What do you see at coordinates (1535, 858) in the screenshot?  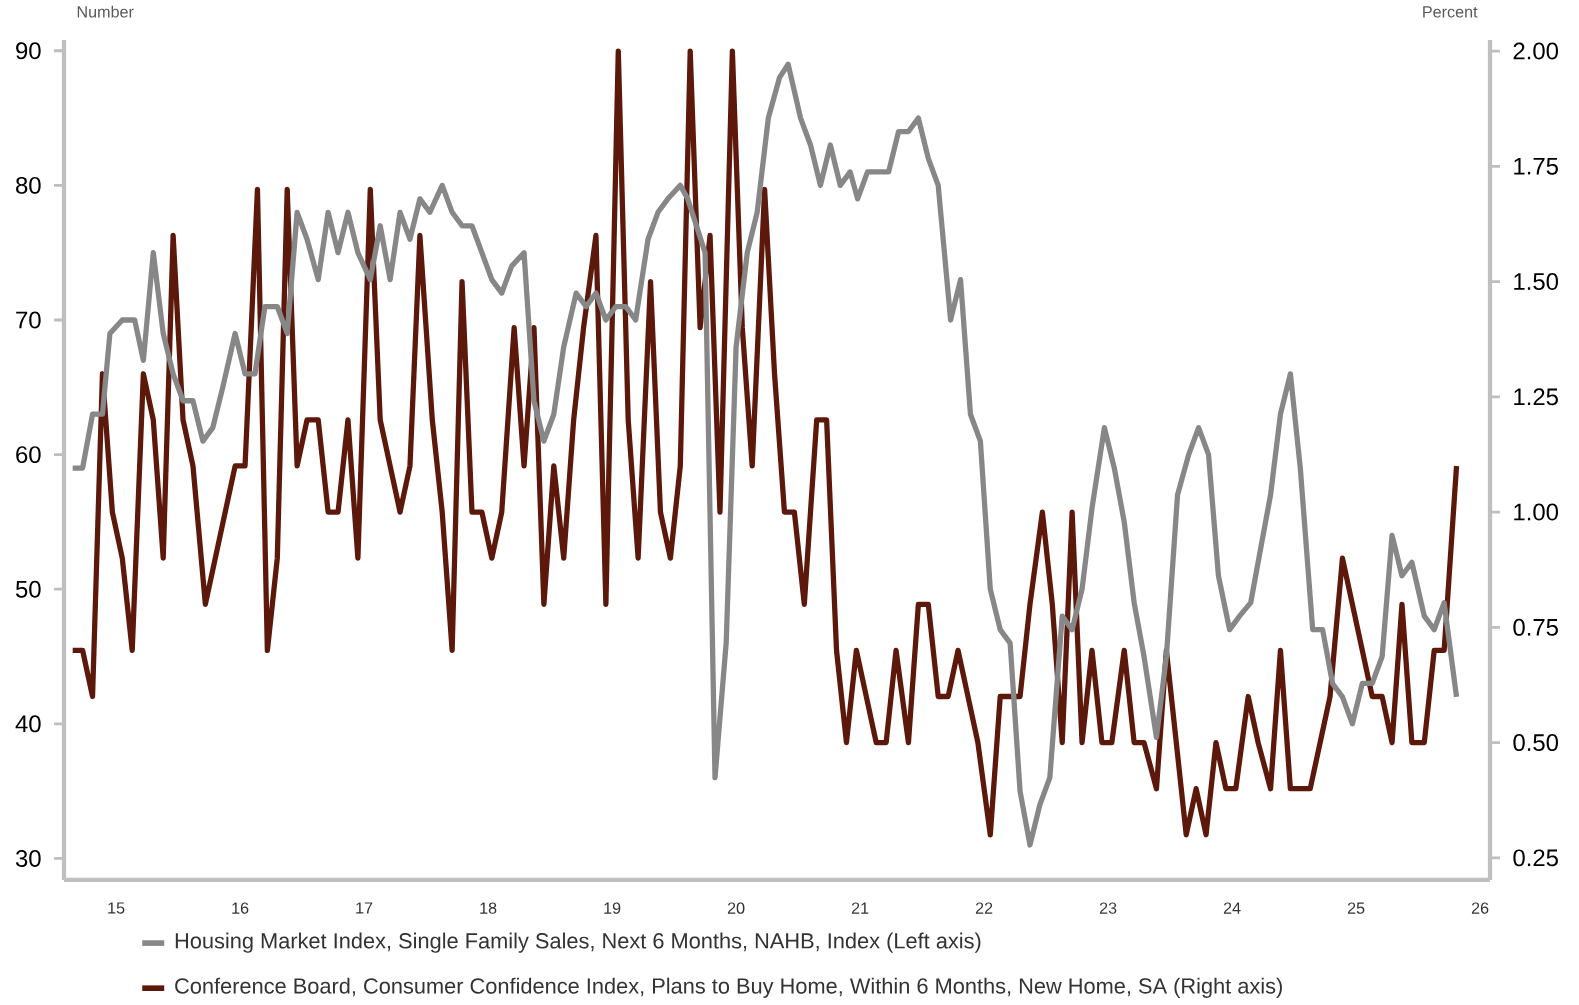 I see `y2-tick-label: 0.25` at bounding box center [1535, 858].